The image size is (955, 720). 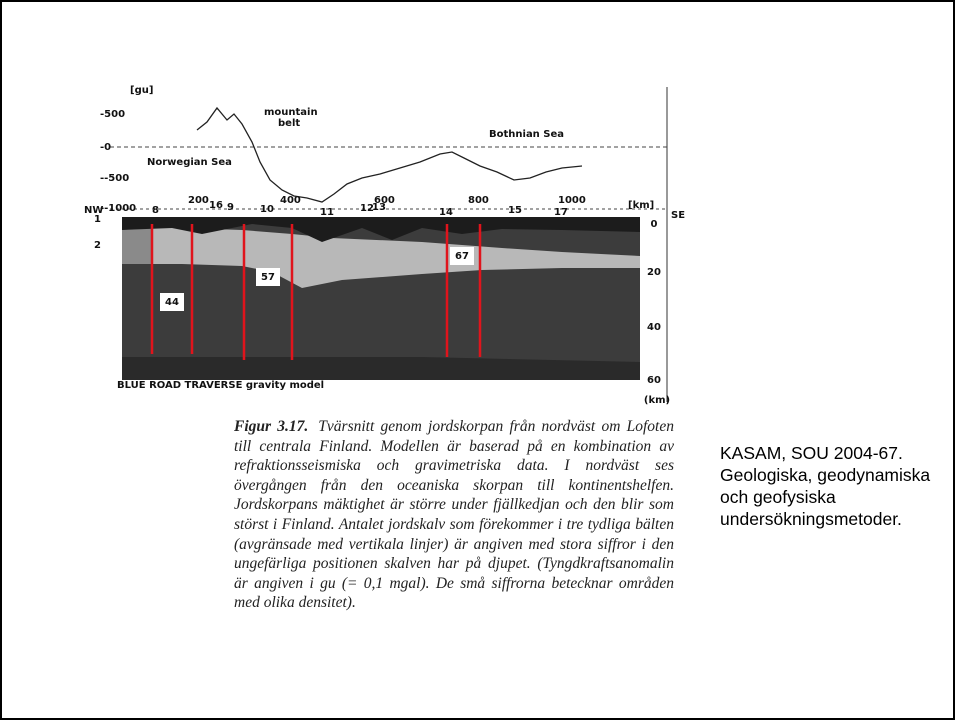 I want to click on gravity-tick: --1000, so click(x=118, y=208).